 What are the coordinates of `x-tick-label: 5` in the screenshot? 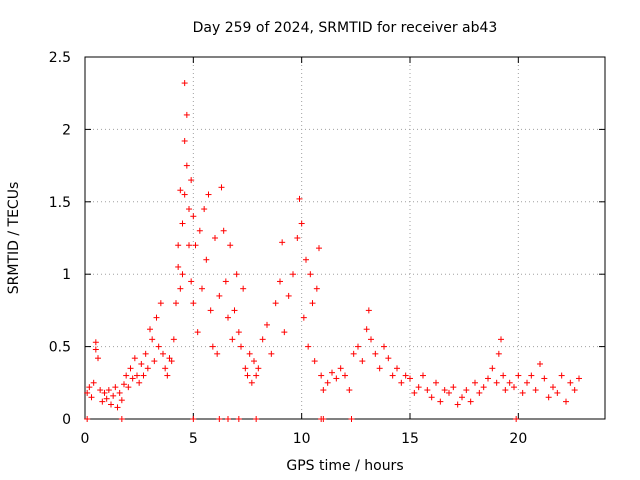 It's located at (193, 439).